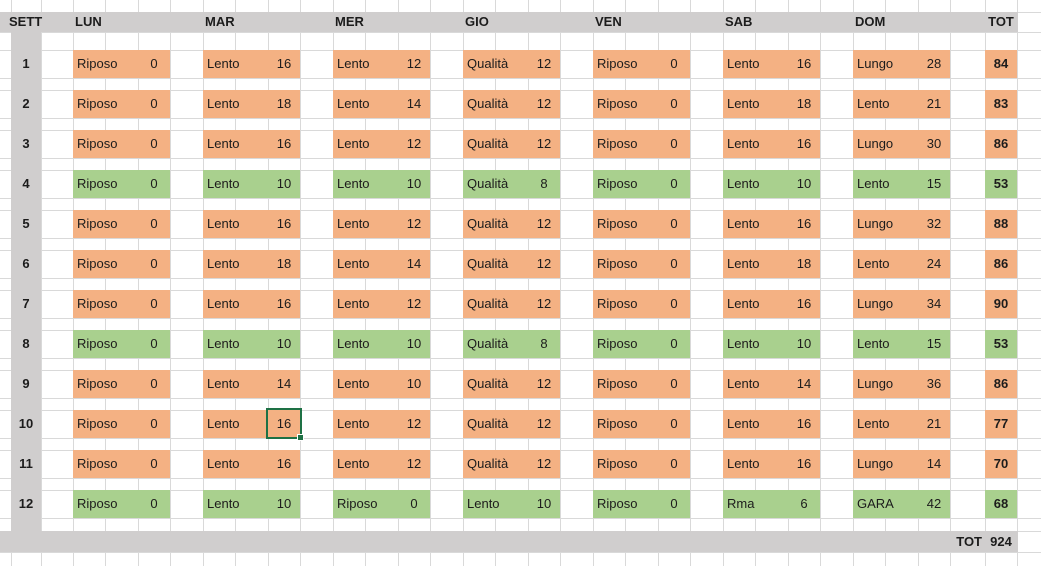 Image resolution: width=1041 pixels, height=566 pixels. I want to click on week-total-cell: 88, so click(1001, 224).